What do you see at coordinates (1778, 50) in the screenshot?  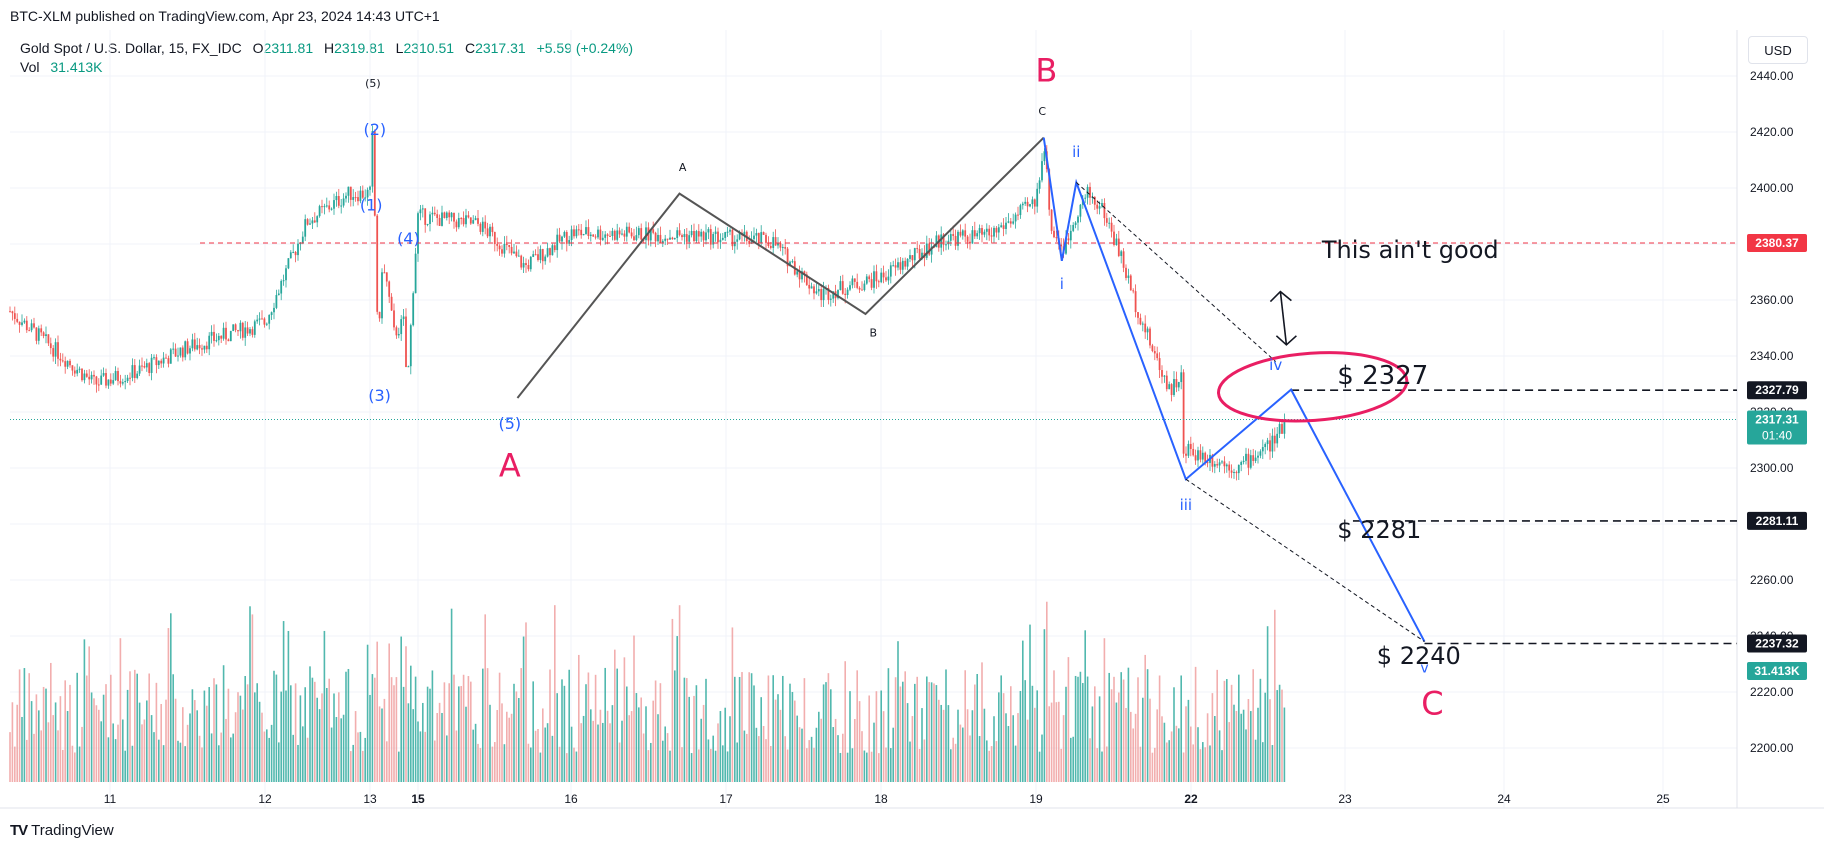 I see `currency-button: USD` at bounding box center [1778, 50].